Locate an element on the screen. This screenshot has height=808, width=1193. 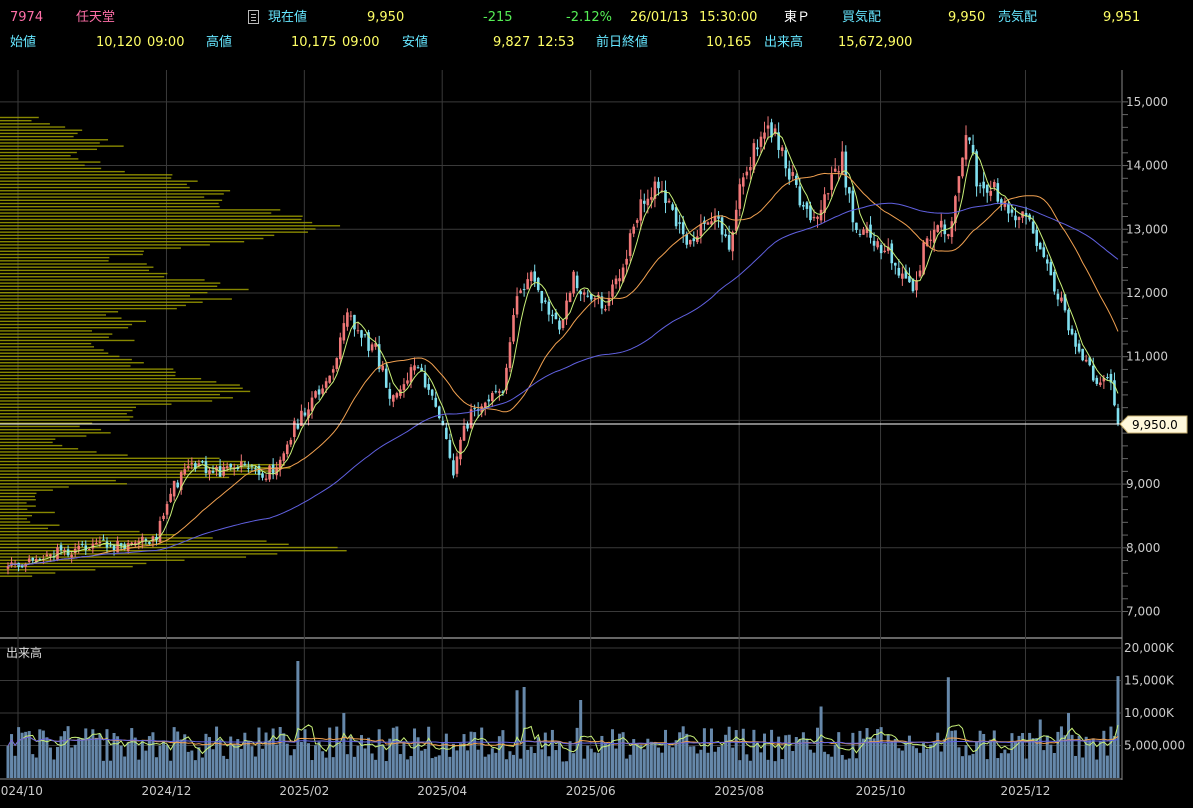
memo-icon is located at coordinates (253, 17).